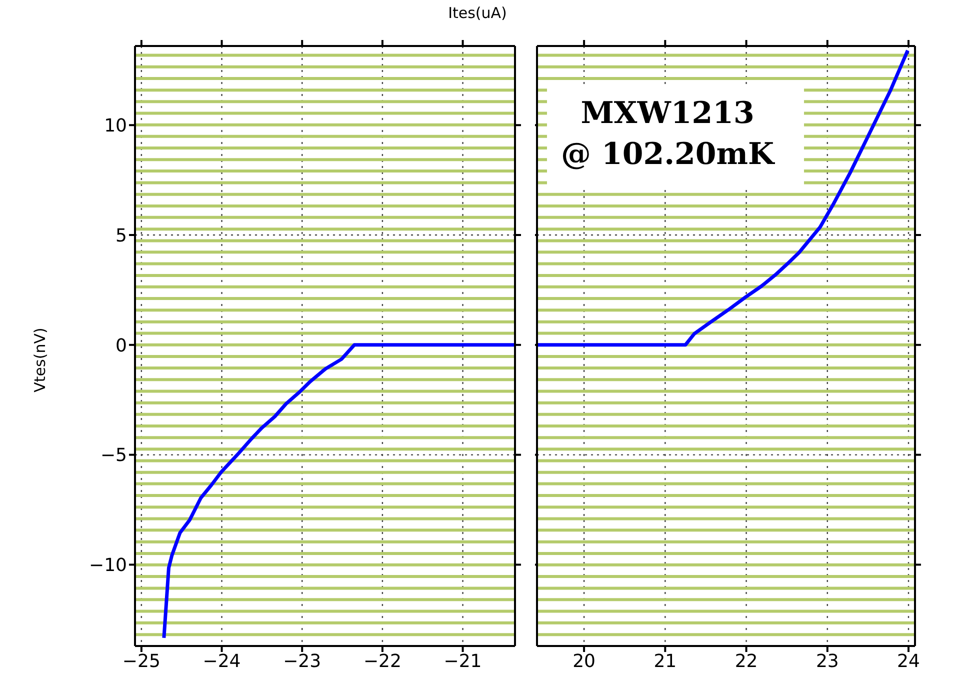 The width and height of the screenshot is (955, 695). What do you see at coordinates (121, 345) in the screenshot?
I see `y-tick-label: 0` at bounding box center [121, 345].